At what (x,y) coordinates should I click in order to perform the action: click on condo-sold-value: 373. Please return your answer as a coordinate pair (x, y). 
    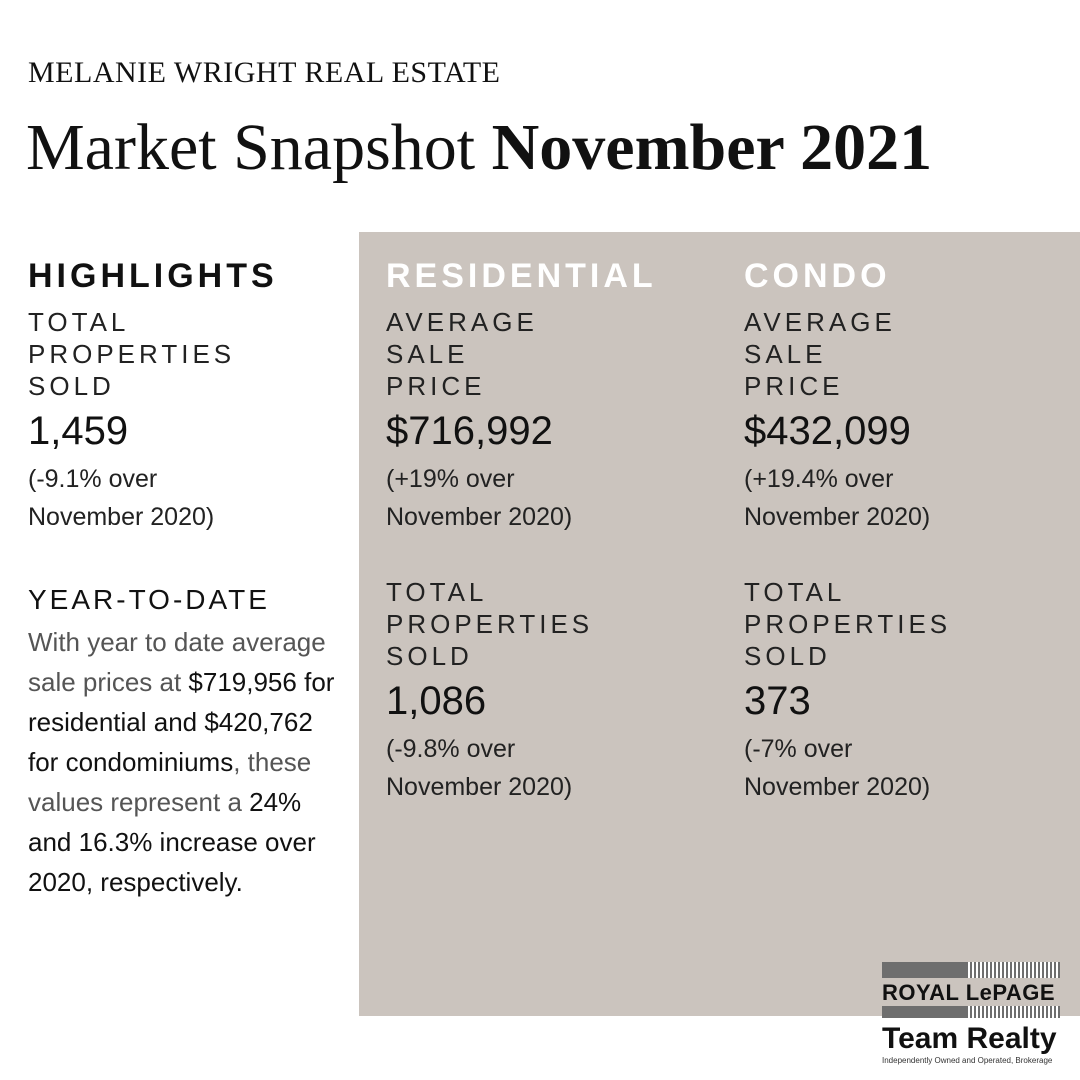
    Looking at the image, I should click on (777, 701).